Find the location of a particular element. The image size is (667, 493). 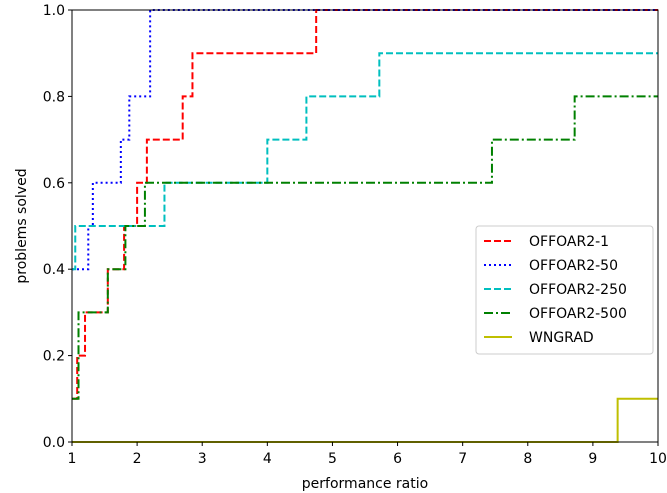

legend-label: WNGRAD is located at coordinates (561, 338).